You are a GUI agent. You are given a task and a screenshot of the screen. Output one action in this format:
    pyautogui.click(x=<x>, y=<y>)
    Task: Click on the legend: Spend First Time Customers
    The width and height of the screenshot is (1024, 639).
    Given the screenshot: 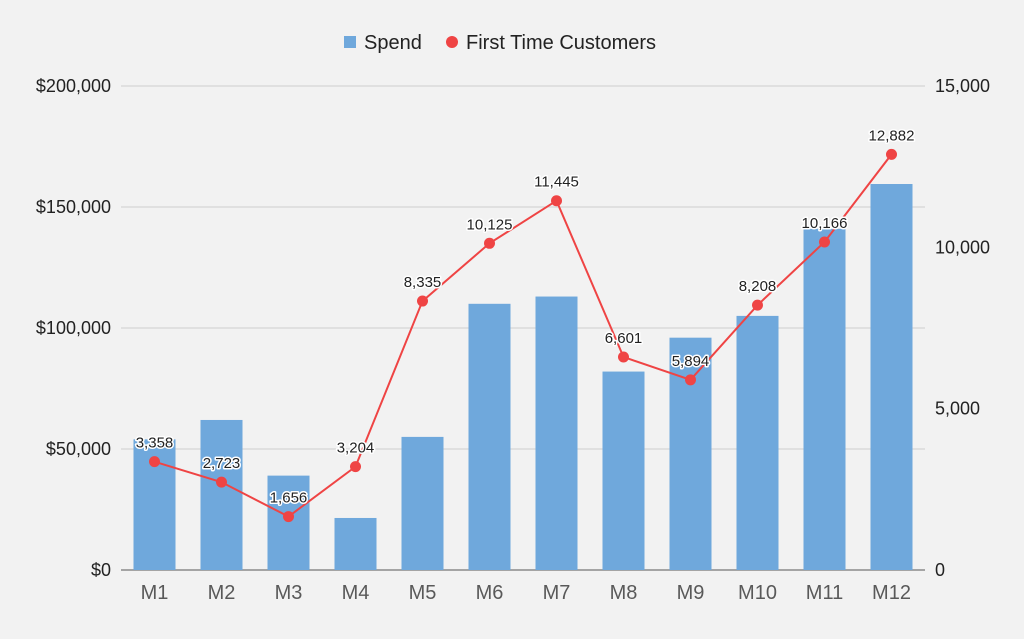 What is the action you would take?
    pyautogui.click(x=500, y=43)
    